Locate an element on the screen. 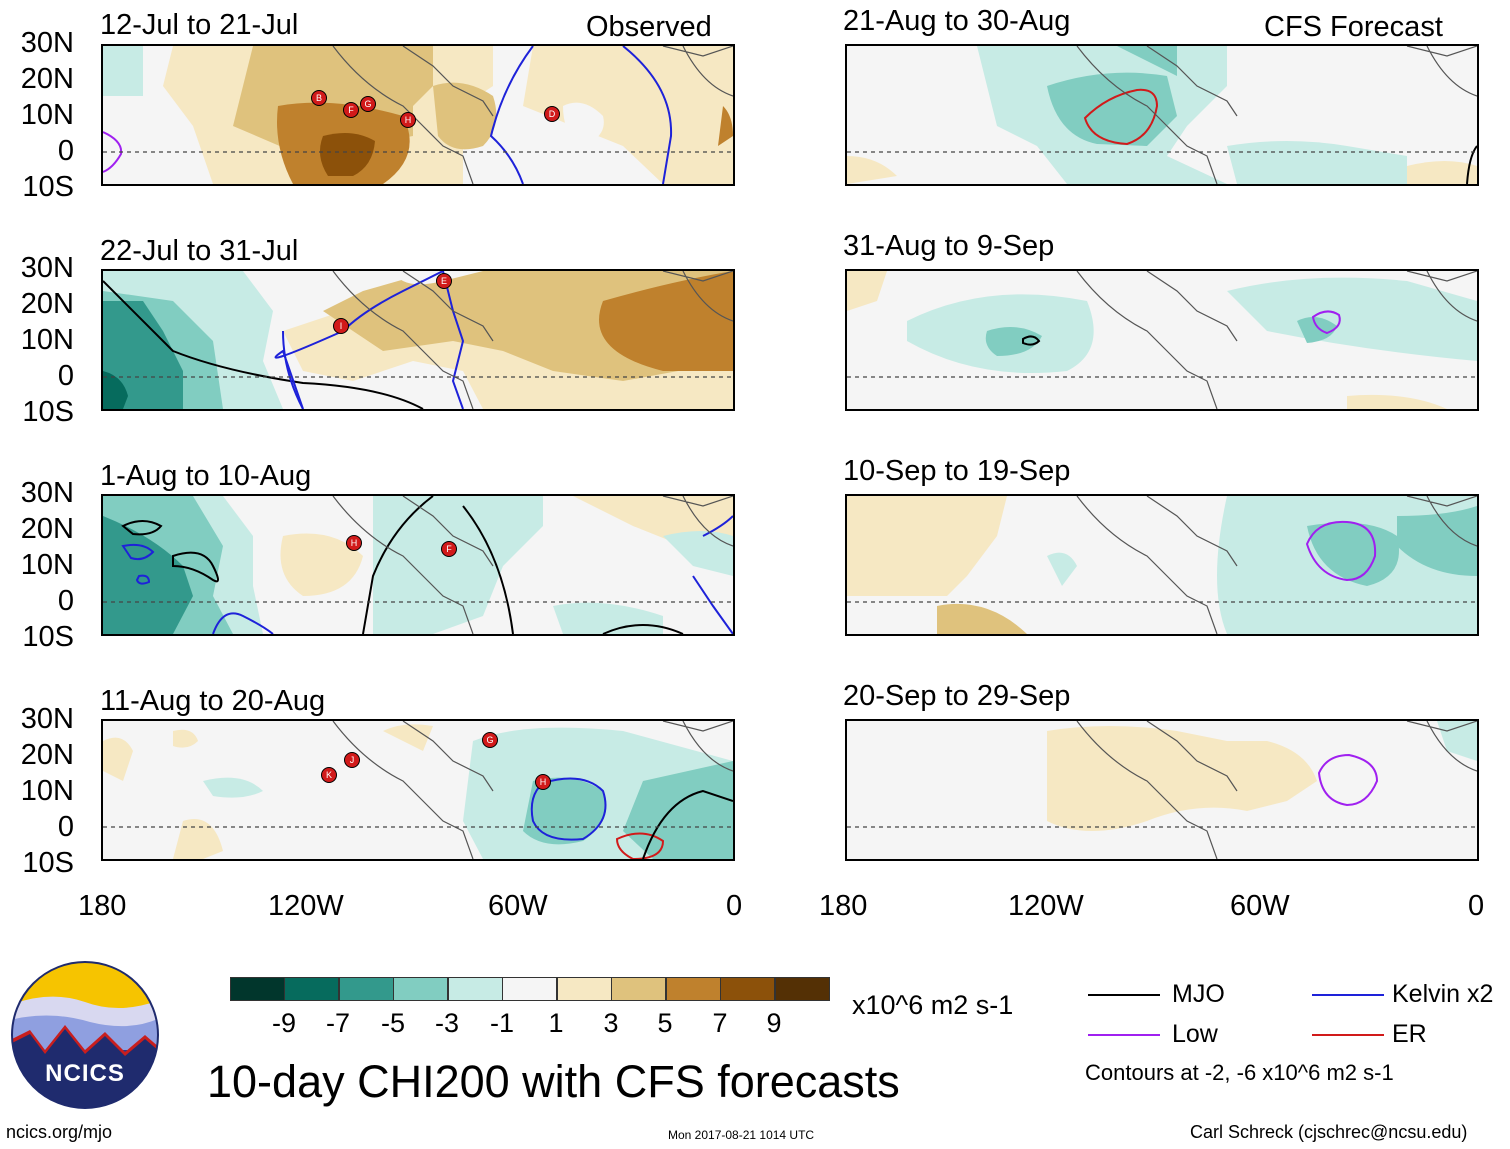 Image resolution: width=1510 pixels, height=1149 pixels. observed-label: Observed is located at coordinates (649, 27).